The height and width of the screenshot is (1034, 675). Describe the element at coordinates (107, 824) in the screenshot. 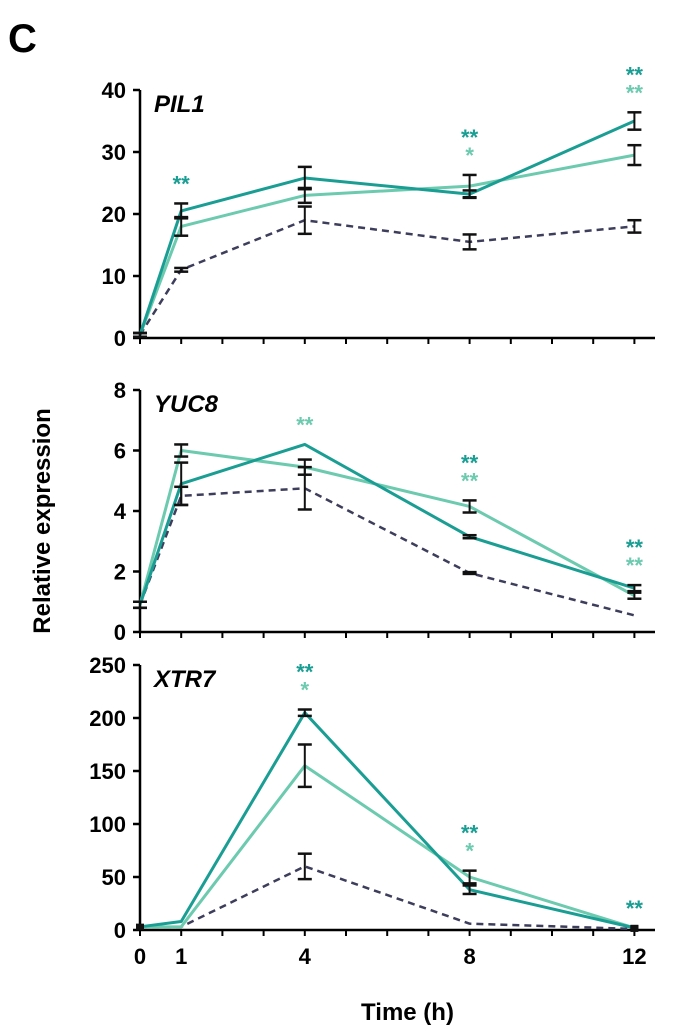

I see `y-tick-label: 100` at that location.